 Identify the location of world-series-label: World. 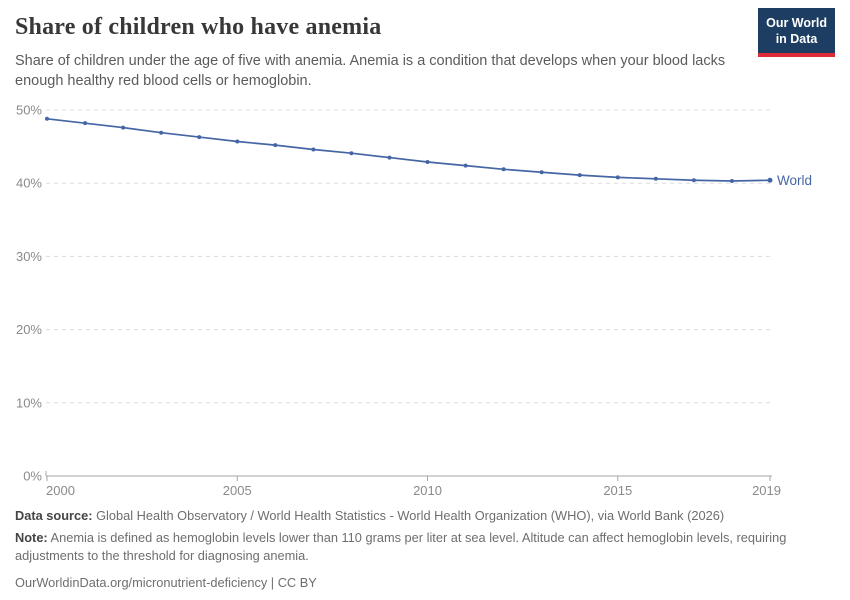
(794, 180).